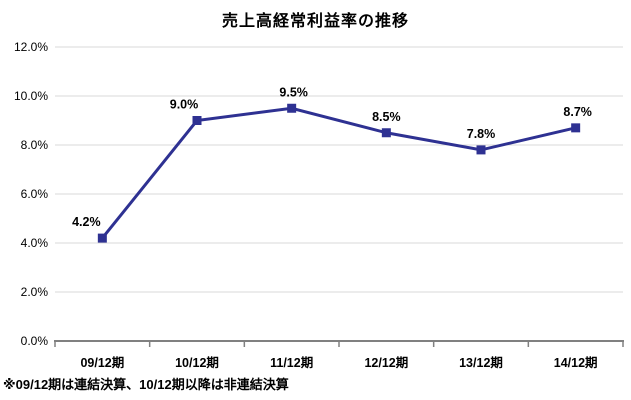  Describe the element at coordinates (576, 362) in the screenshot. I see `x-axis-category-label: 14/12期` at that location.